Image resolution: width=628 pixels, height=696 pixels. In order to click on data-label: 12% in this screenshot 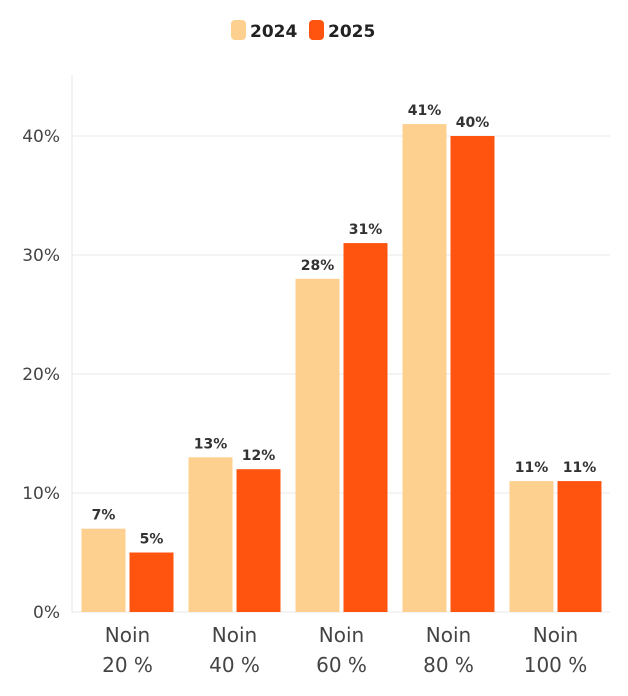, I will do `click(259, 456)`.